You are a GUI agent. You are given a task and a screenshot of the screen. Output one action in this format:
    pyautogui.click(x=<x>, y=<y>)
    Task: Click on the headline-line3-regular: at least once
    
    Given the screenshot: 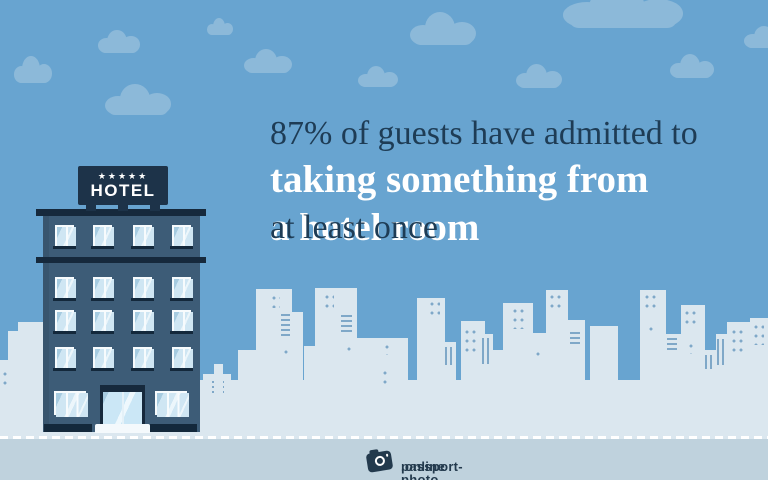 What is the action you would take?
    pyautogui.click(x=354, y=227)
    